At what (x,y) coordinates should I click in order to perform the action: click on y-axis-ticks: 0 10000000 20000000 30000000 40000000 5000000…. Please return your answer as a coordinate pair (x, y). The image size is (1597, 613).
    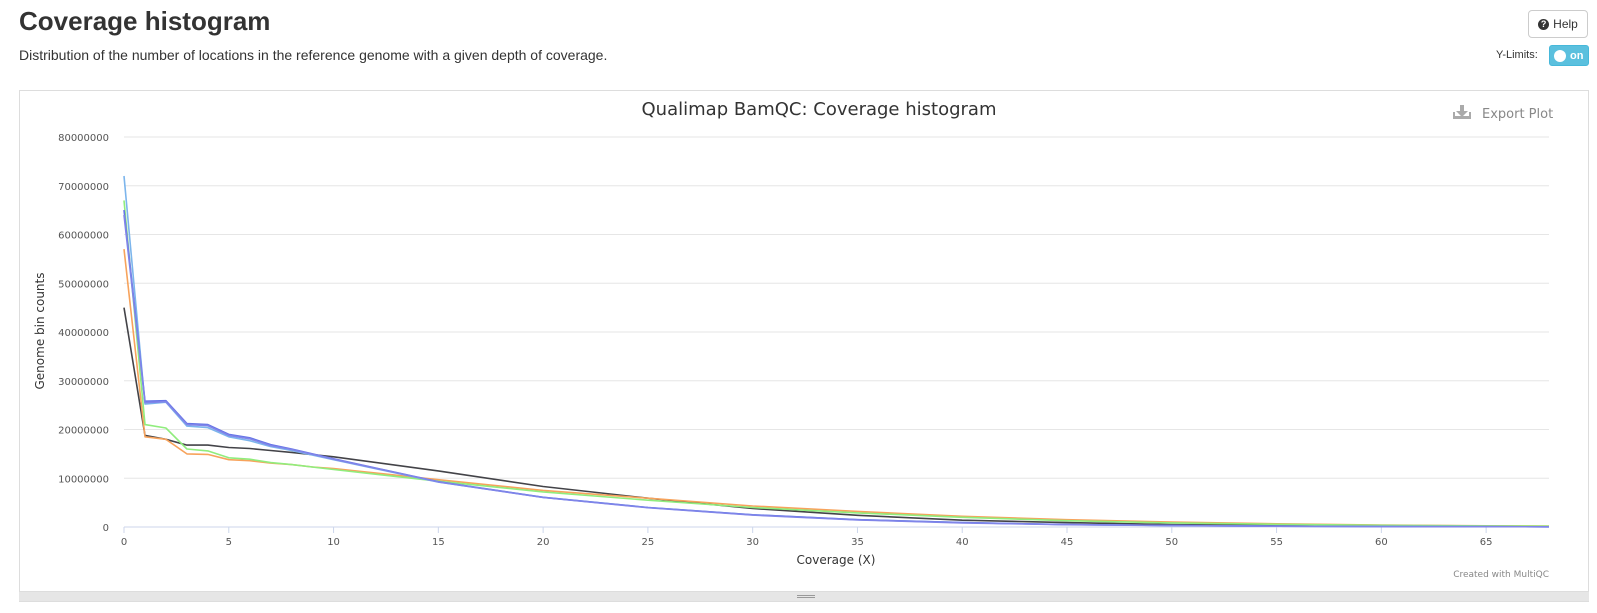
    Looking at the image, I should click on (83, 333).